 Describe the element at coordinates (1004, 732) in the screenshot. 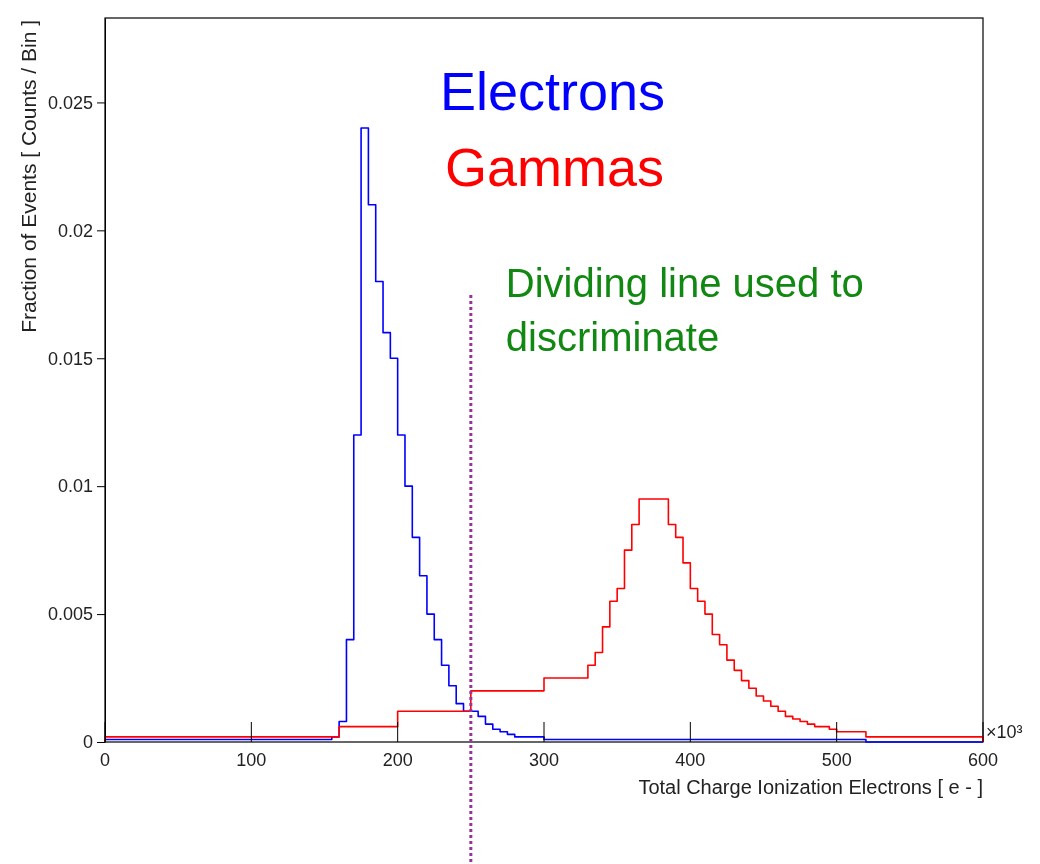

I see `text: ×10³` at that location.